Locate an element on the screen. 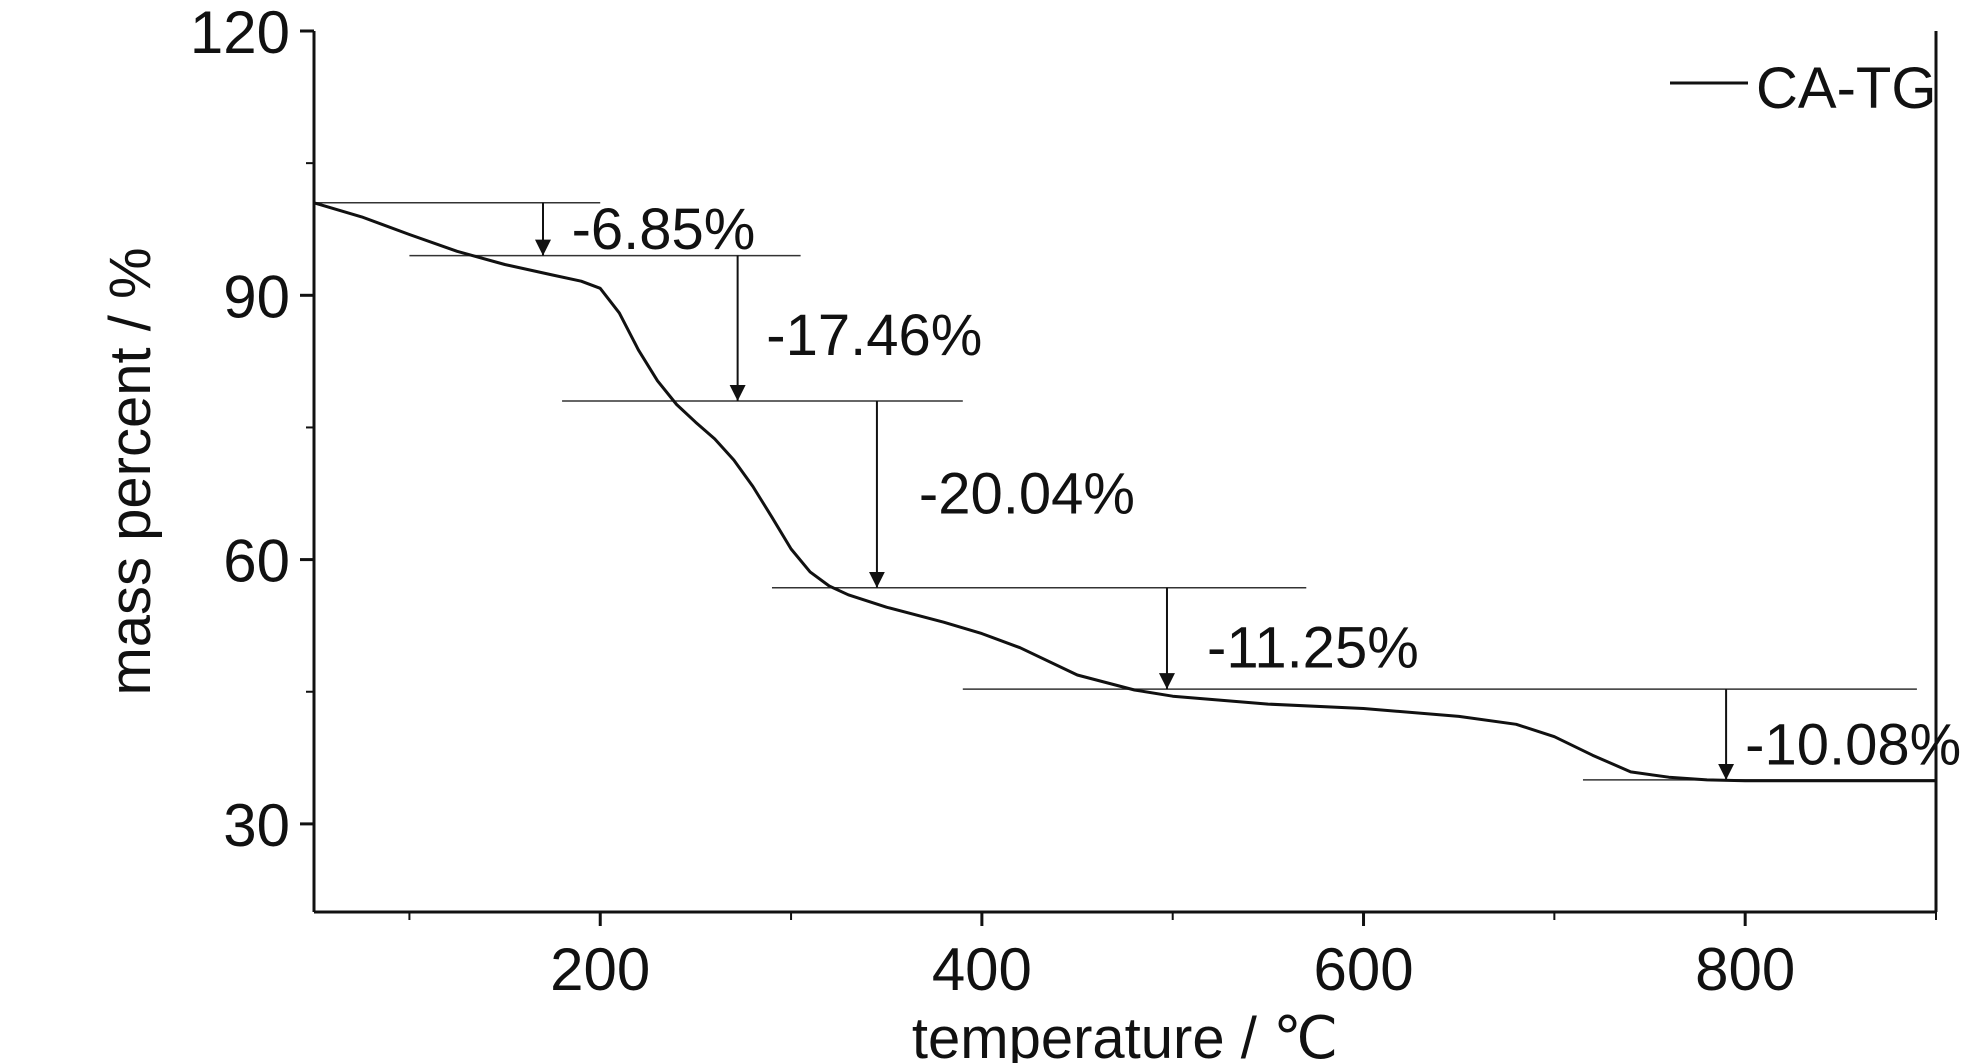  x-tick-label-200: 200 is located at coordinates (600, 969).